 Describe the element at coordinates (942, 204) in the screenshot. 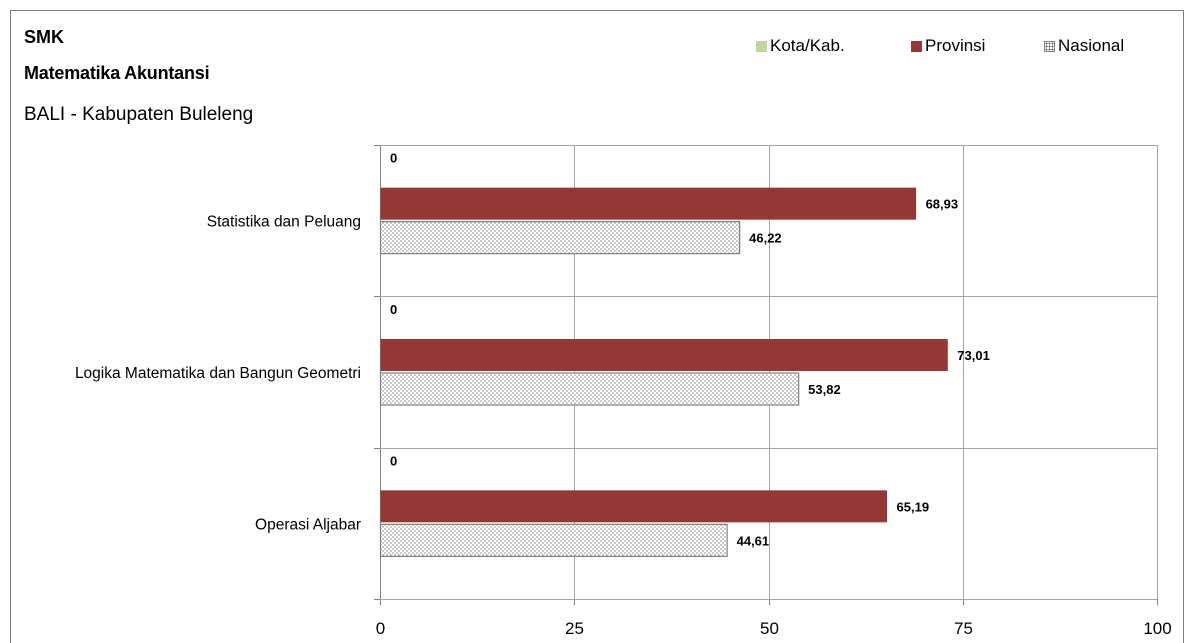

I see `data-label: 68,93` at that location.